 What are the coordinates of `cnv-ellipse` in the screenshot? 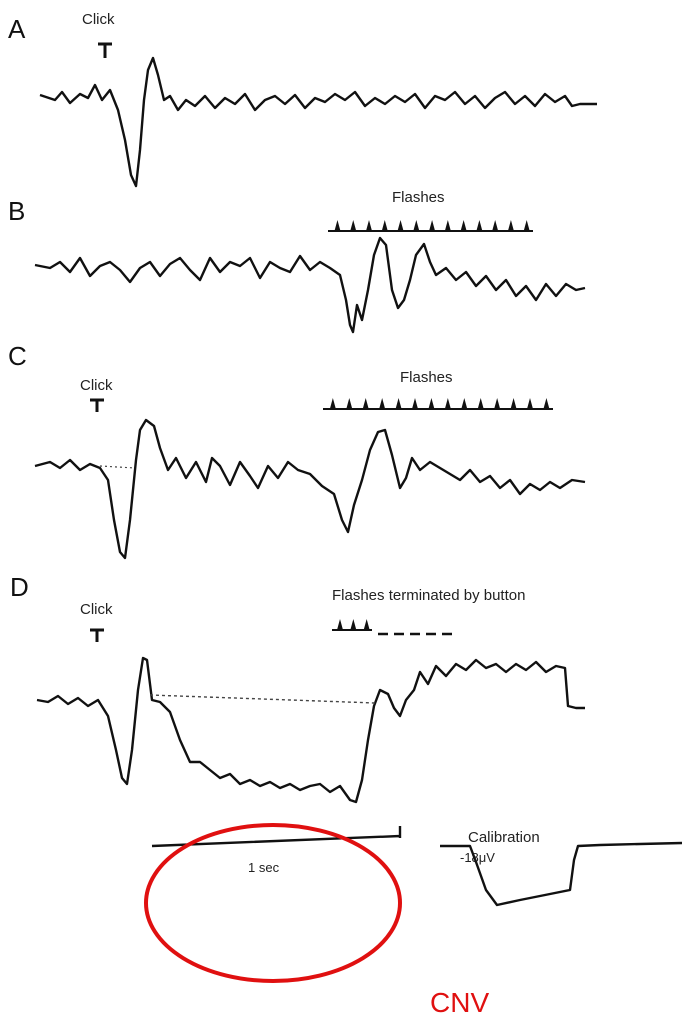 It's located at (273, 903).